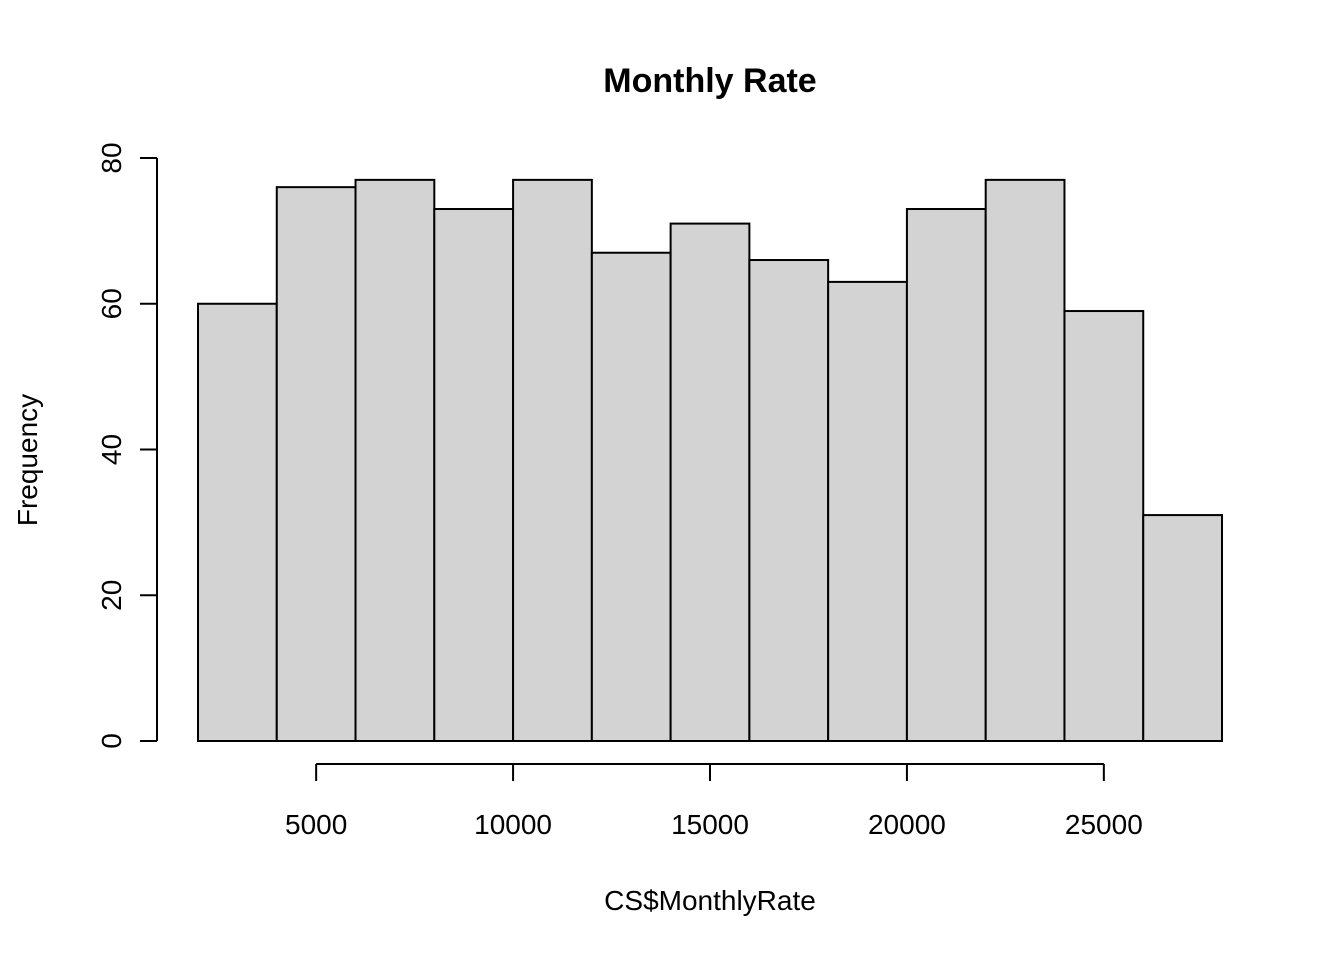  Describe the element at coordinates (111, 157) in the screenshot. I see `y-tick-label: 80` at that location.